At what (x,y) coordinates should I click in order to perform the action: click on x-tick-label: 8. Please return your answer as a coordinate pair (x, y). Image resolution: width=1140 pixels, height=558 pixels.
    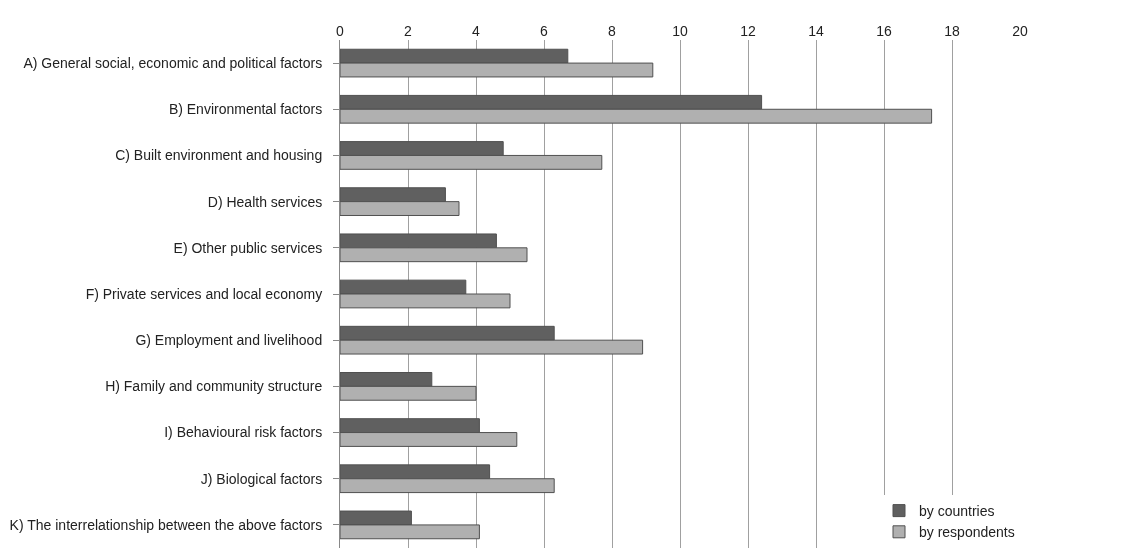
    Looking at the image, I should click on (612, 31).